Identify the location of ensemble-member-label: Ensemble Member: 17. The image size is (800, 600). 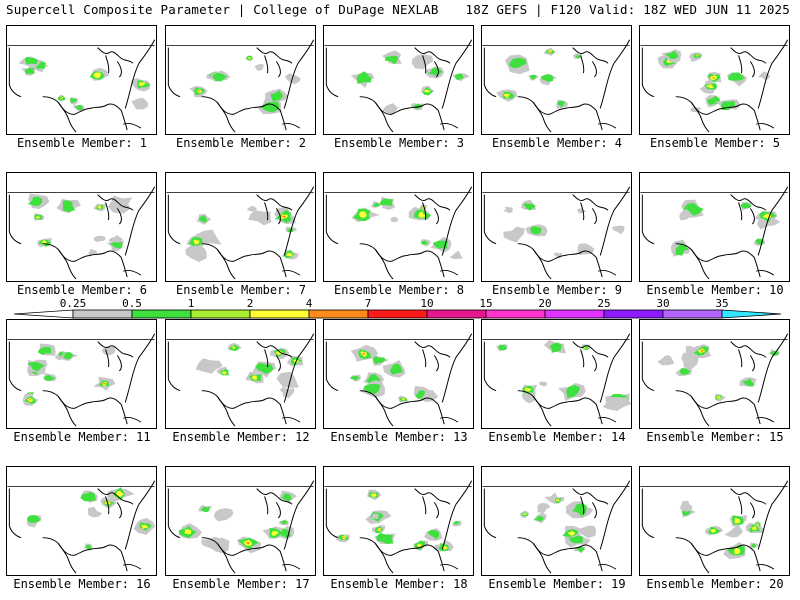
(241, 584).